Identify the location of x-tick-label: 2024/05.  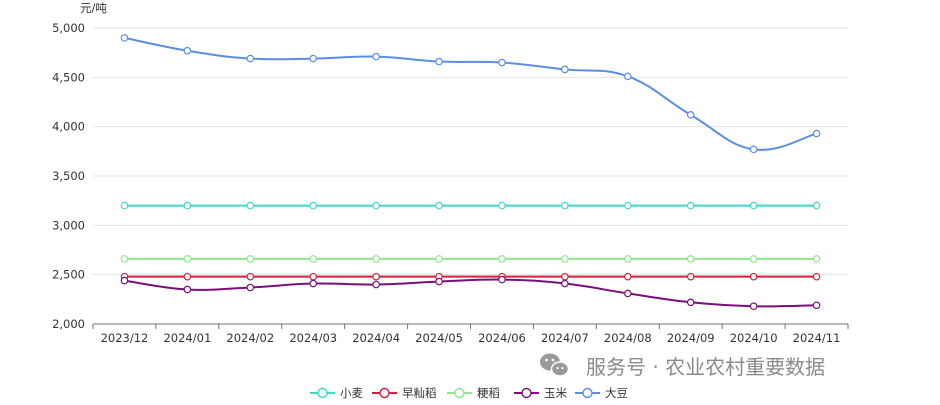
(439, 338).